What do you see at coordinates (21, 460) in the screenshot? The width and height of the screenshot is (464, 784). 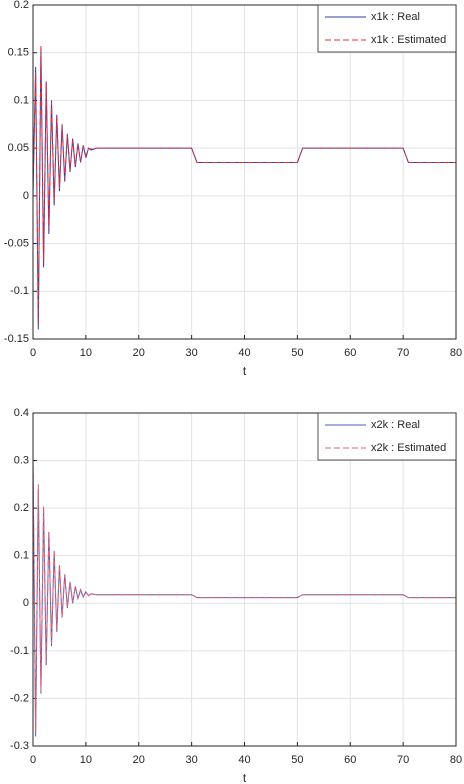 I see `y-tick-label: 0.3` at bounding box center [21, 460].